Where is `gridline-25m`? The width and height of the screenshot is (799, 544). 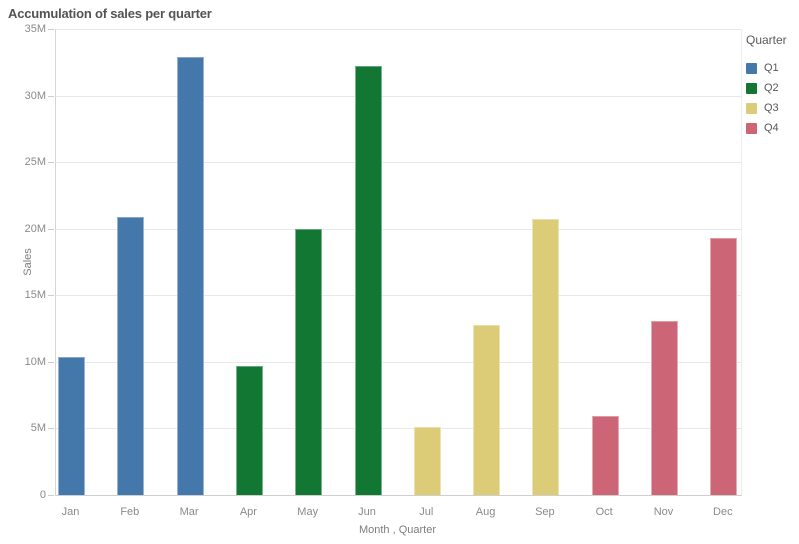
gridline-25m is located at coordinates (398, 163).